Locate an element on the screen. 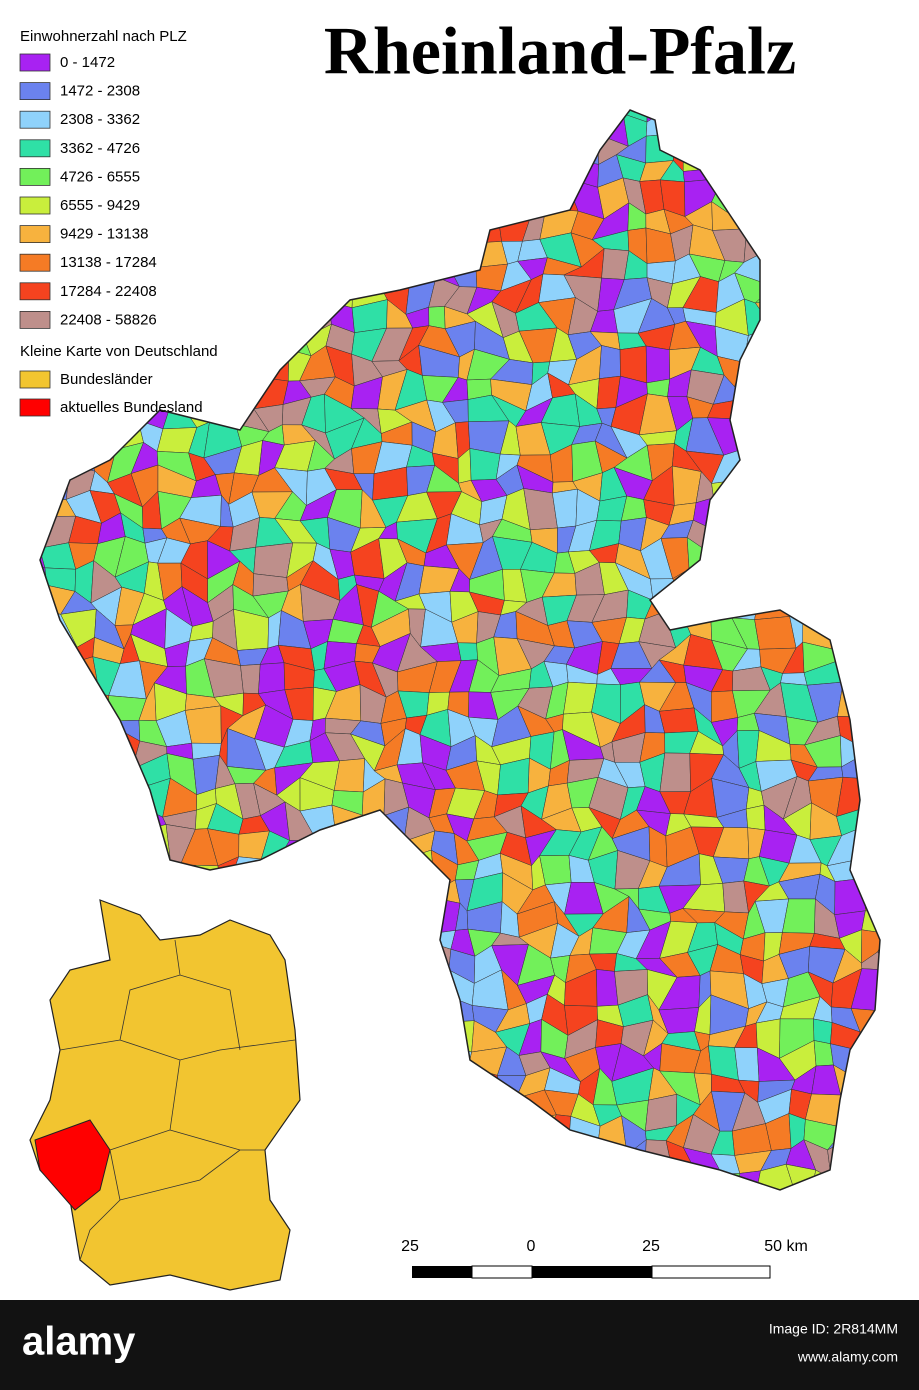  footer: alamy Image ID: 2R814MM www.alamy.com is located at coordinates (459, 1345).